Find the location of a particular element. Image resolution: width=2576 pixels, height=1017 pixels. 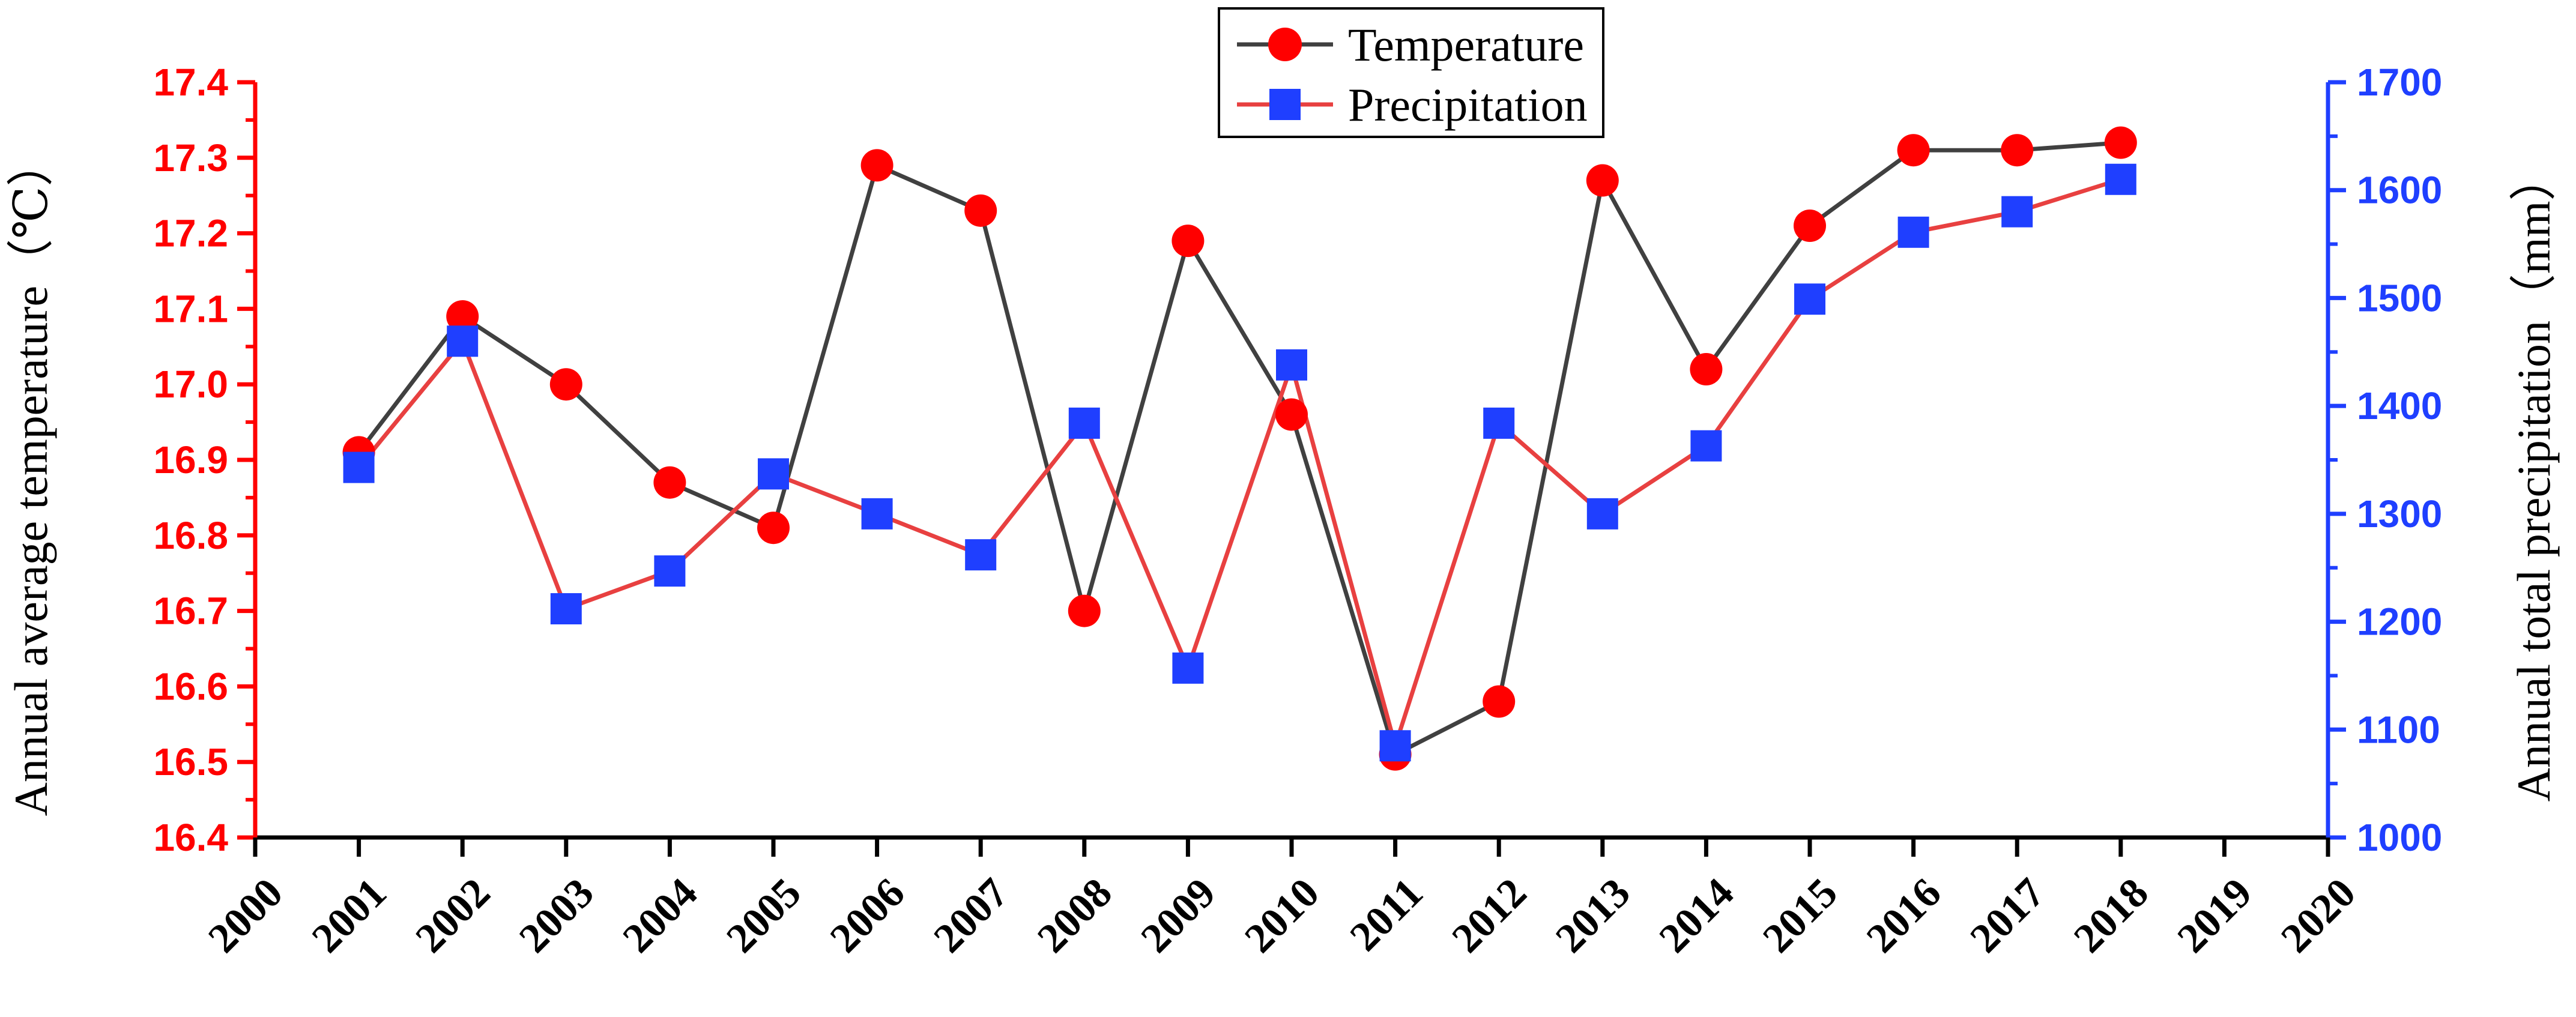

x-tick-label: 2011 is located at coordinates (1386, 915).